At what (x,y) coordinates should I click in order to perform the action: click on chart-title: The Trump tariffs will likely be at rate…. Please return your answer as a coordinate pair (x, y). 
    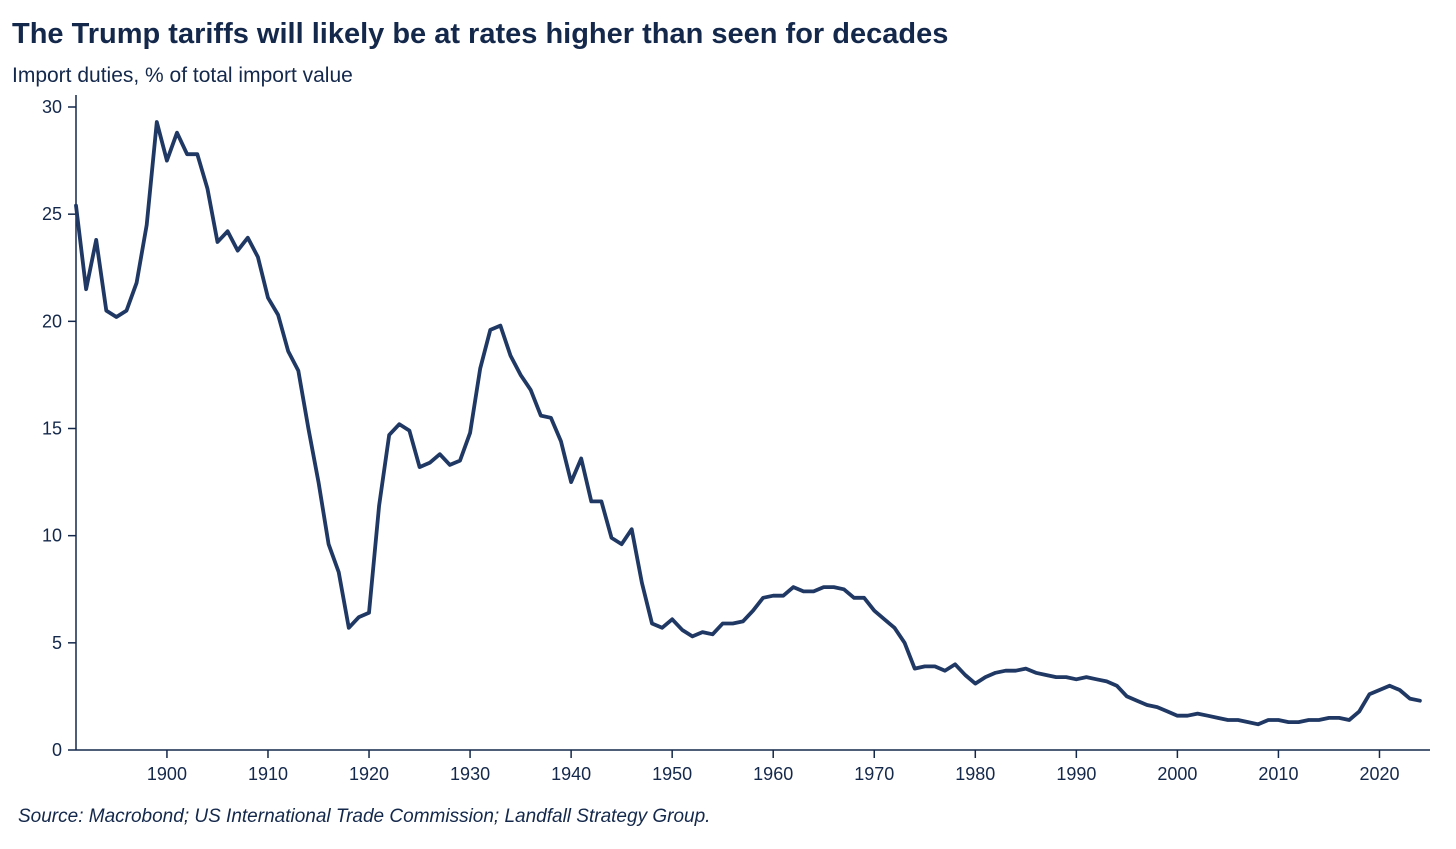
    Looking at the image, I should click on (480, 34).